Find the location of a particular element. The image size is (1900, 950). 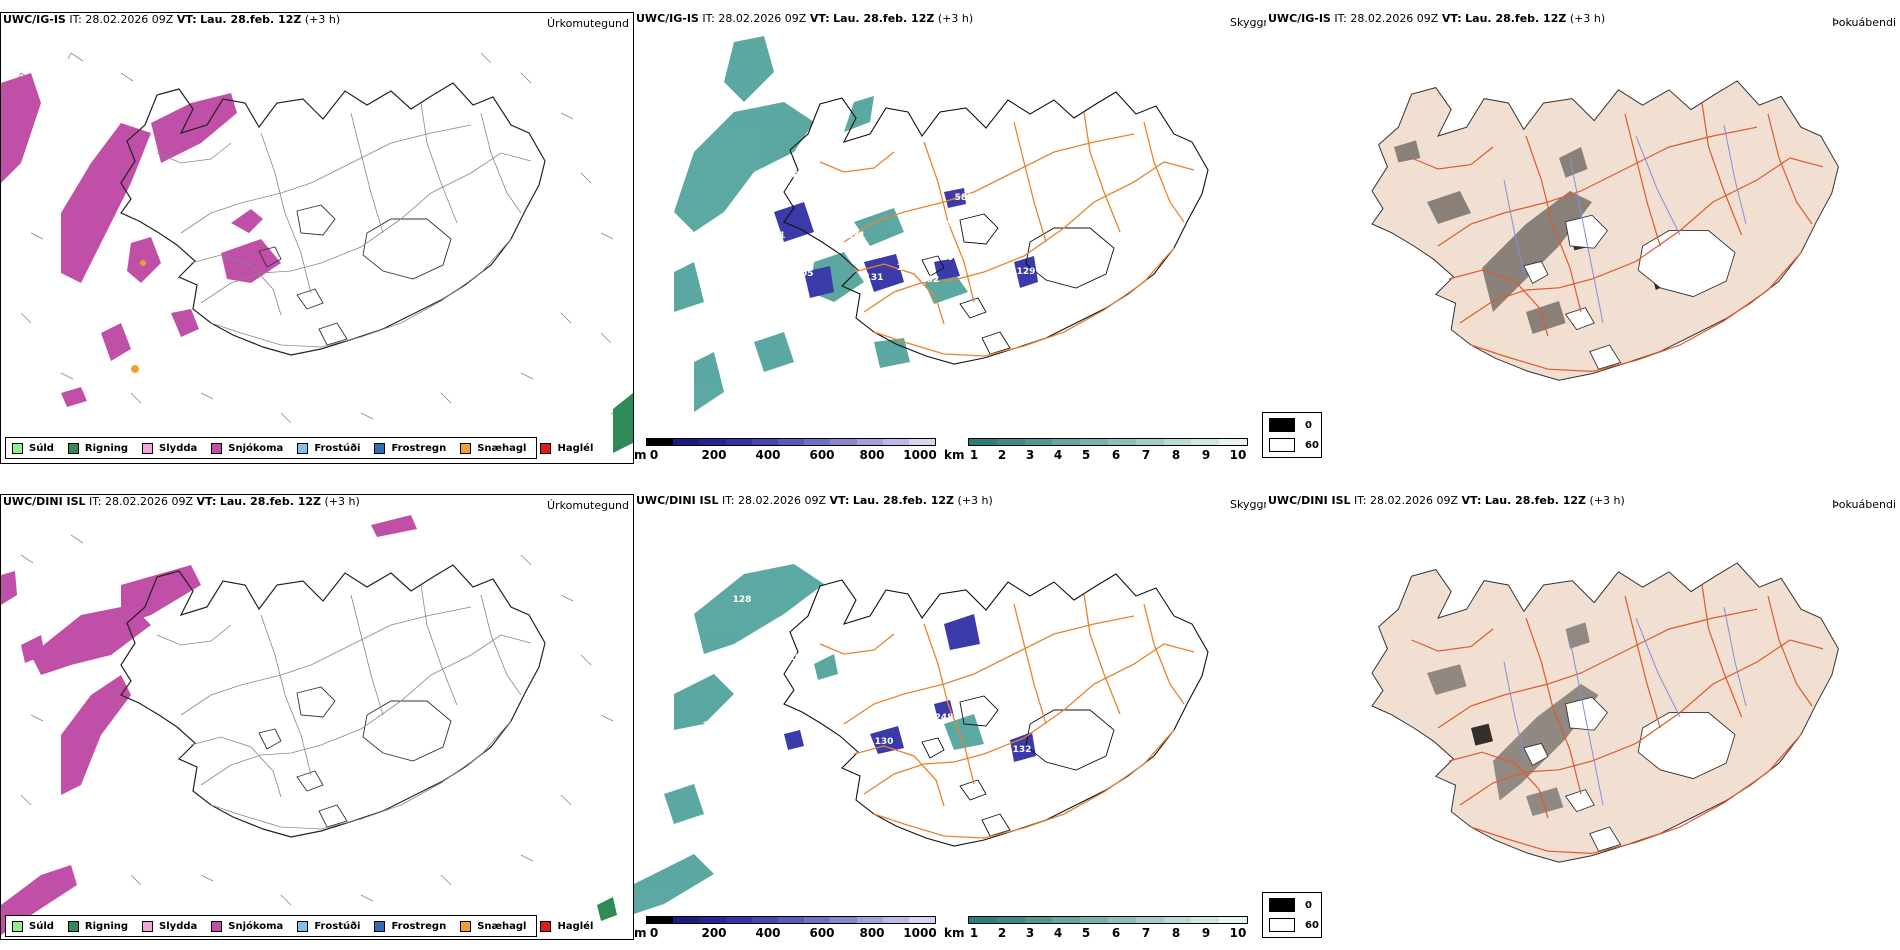

svg-text: 248 is located at coordinates (944, 718).